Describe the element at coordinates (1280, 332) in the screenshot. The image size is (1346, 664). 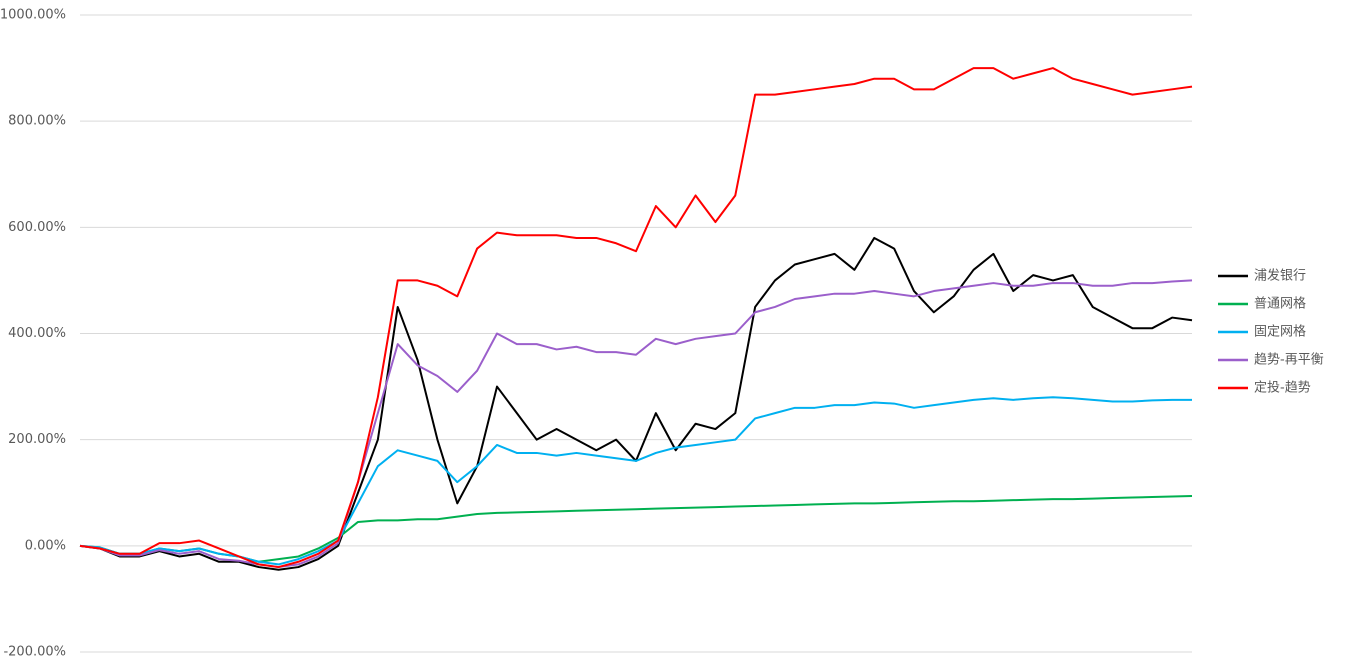
I see `legend-label: 固定网格` at that location.